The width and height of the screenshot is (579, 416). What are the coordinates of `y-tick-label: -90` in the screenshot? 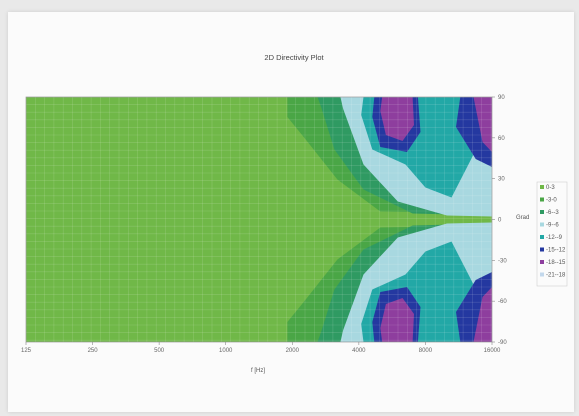 It's located at (502, 343).